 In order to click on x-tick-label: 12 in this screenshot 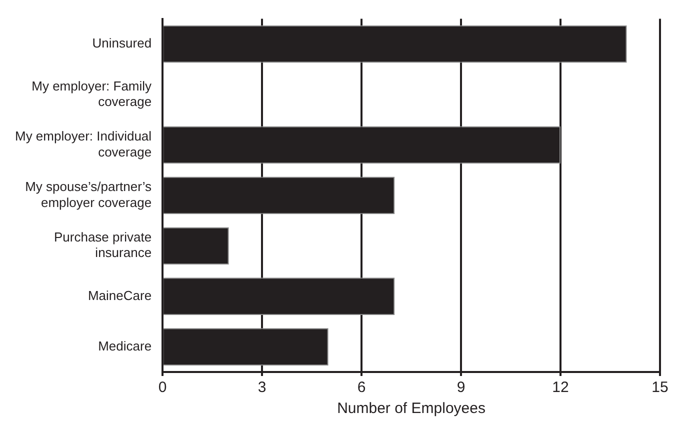, I will do `click(560, 387)`.